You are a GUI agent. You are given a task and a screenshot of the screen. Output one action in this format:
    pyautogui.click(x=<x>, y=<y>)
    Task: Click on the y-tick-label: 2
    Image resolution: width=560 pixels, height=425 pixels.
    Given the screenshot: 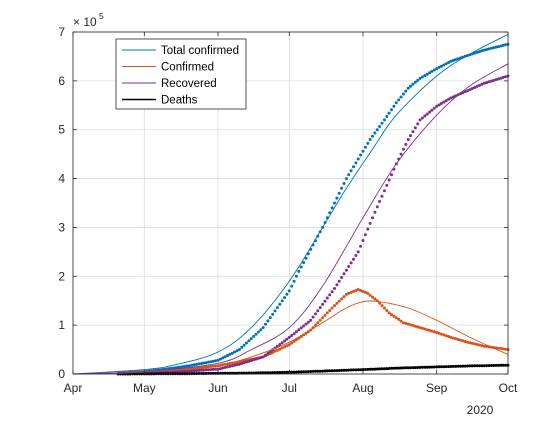 What is the action you would take?
    pyautogui.click(x=61, y=276)
    